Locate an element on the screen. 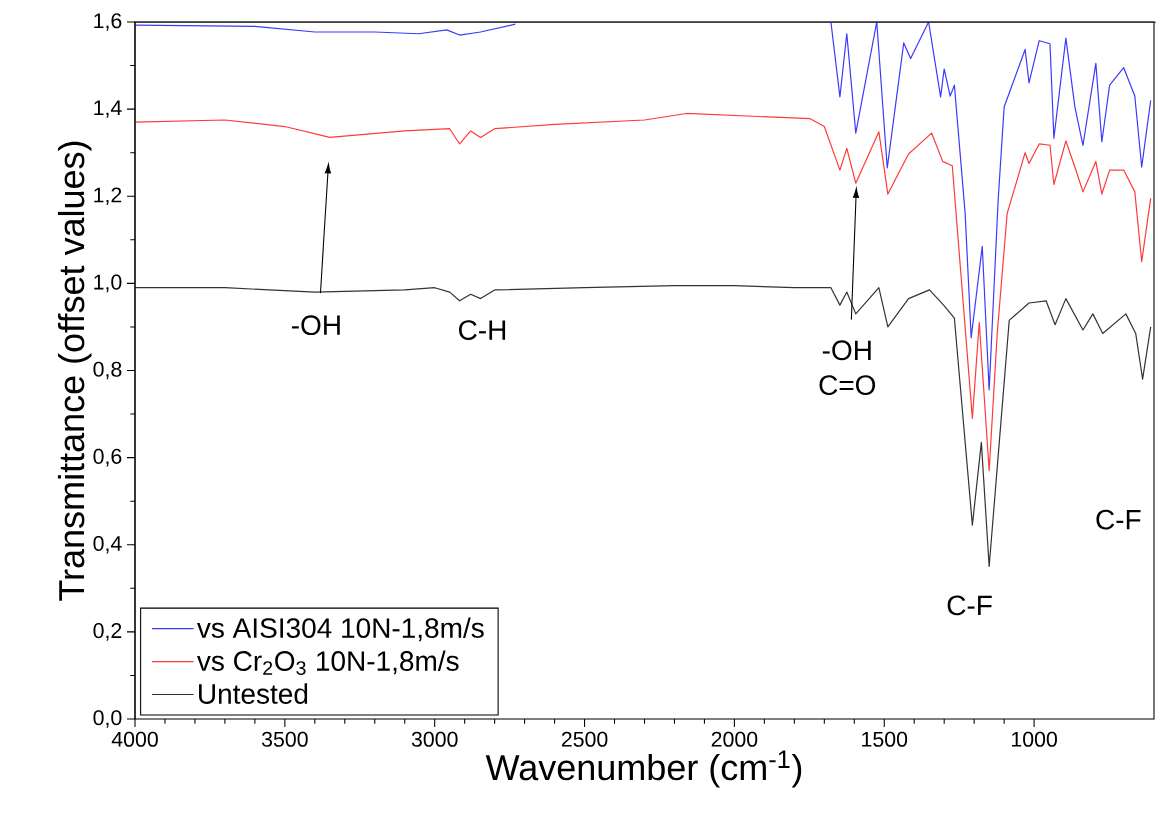 This screenshot has width=1156, height=817. annotation: C=O is located at coordinates (847, 385).